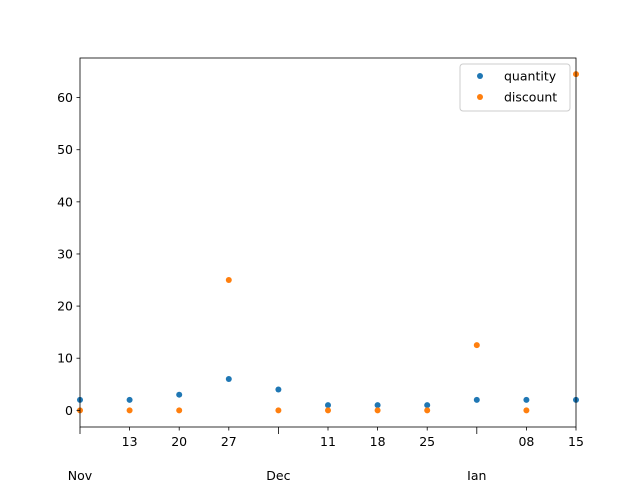 The width and height of the screenshot is (640, 480). What do you see at coordinates (130, 441) in the screenshot?
I see `x-tick-label: 13` at bounding box center [130, 441].